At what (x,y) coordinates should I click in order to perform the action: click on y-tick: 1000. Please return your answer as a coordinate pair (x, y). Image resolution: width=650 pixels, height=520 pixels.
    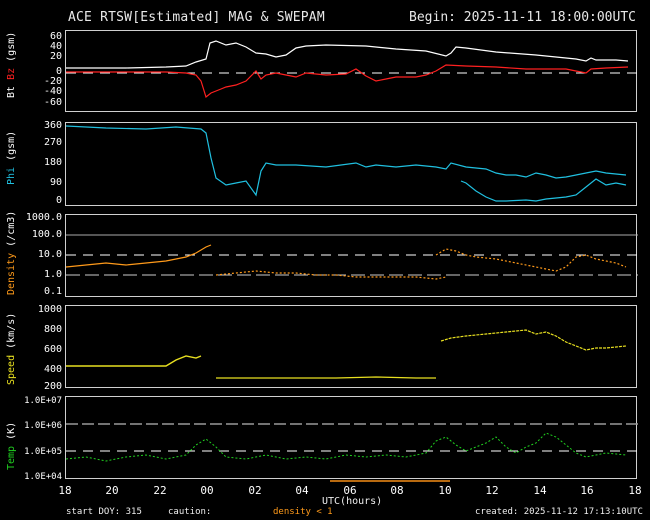
    Looking at the image, I should click on (49, 309).